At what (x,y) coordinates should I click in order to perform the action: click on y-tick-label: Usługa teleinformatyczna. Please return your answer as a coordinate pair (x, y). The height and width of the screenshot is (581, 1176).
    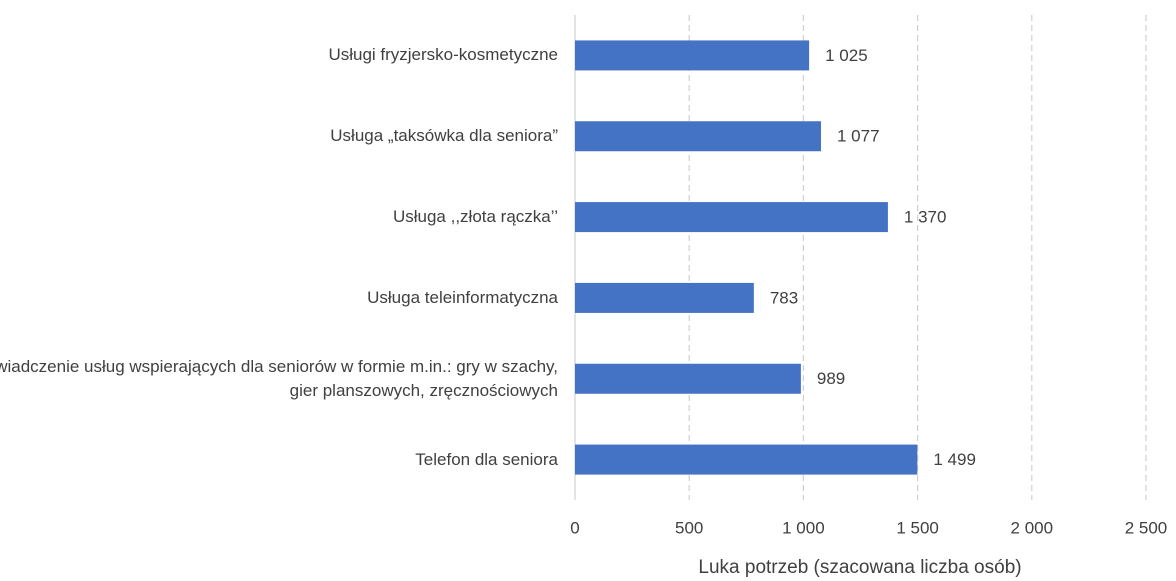
    Looking at the image, I should click on (462, 297).